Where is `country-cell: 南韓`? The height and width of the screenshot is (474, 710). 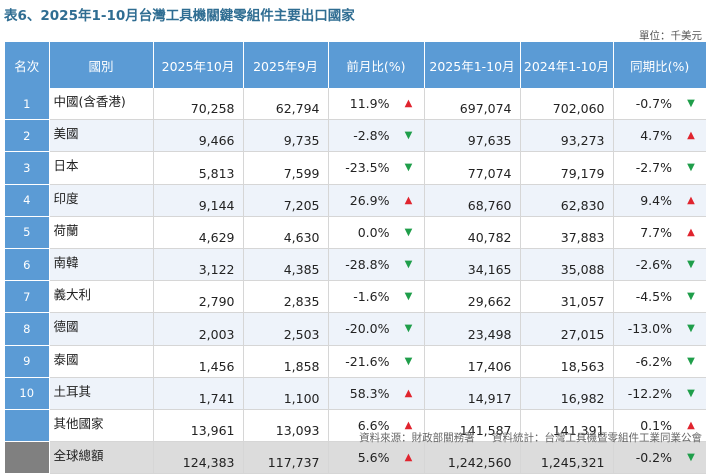 country-cell: 南韓 is located at coordinates (101, 264).